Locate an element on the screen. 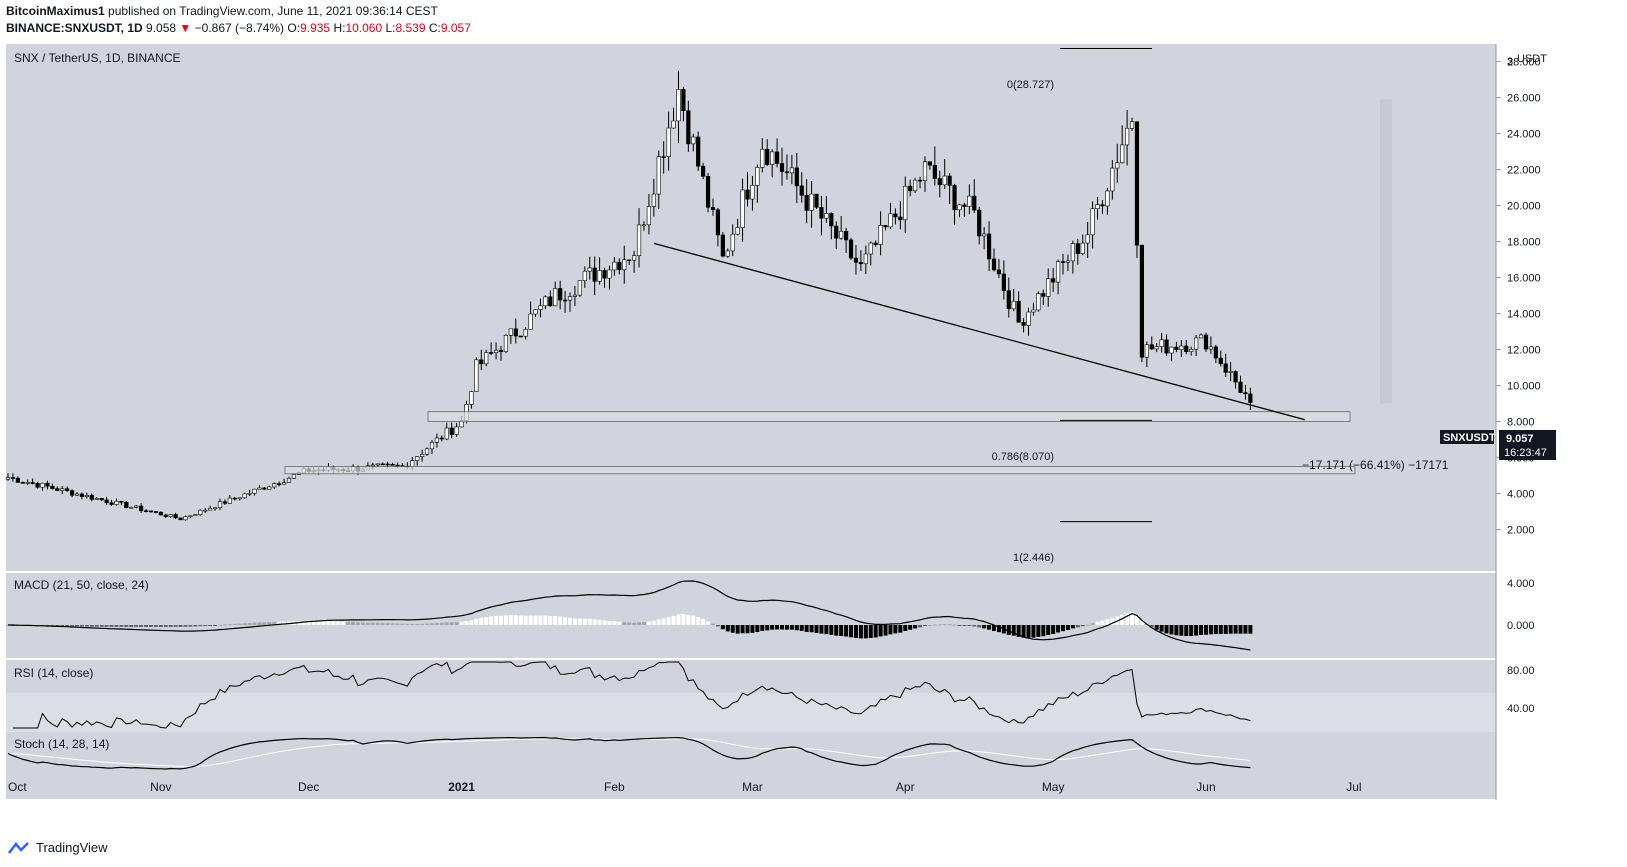 Image resolution: width=1627 pixels, height=867 pixels. macd-tick-label: 0.000 is located at coordinates (1521, 626).